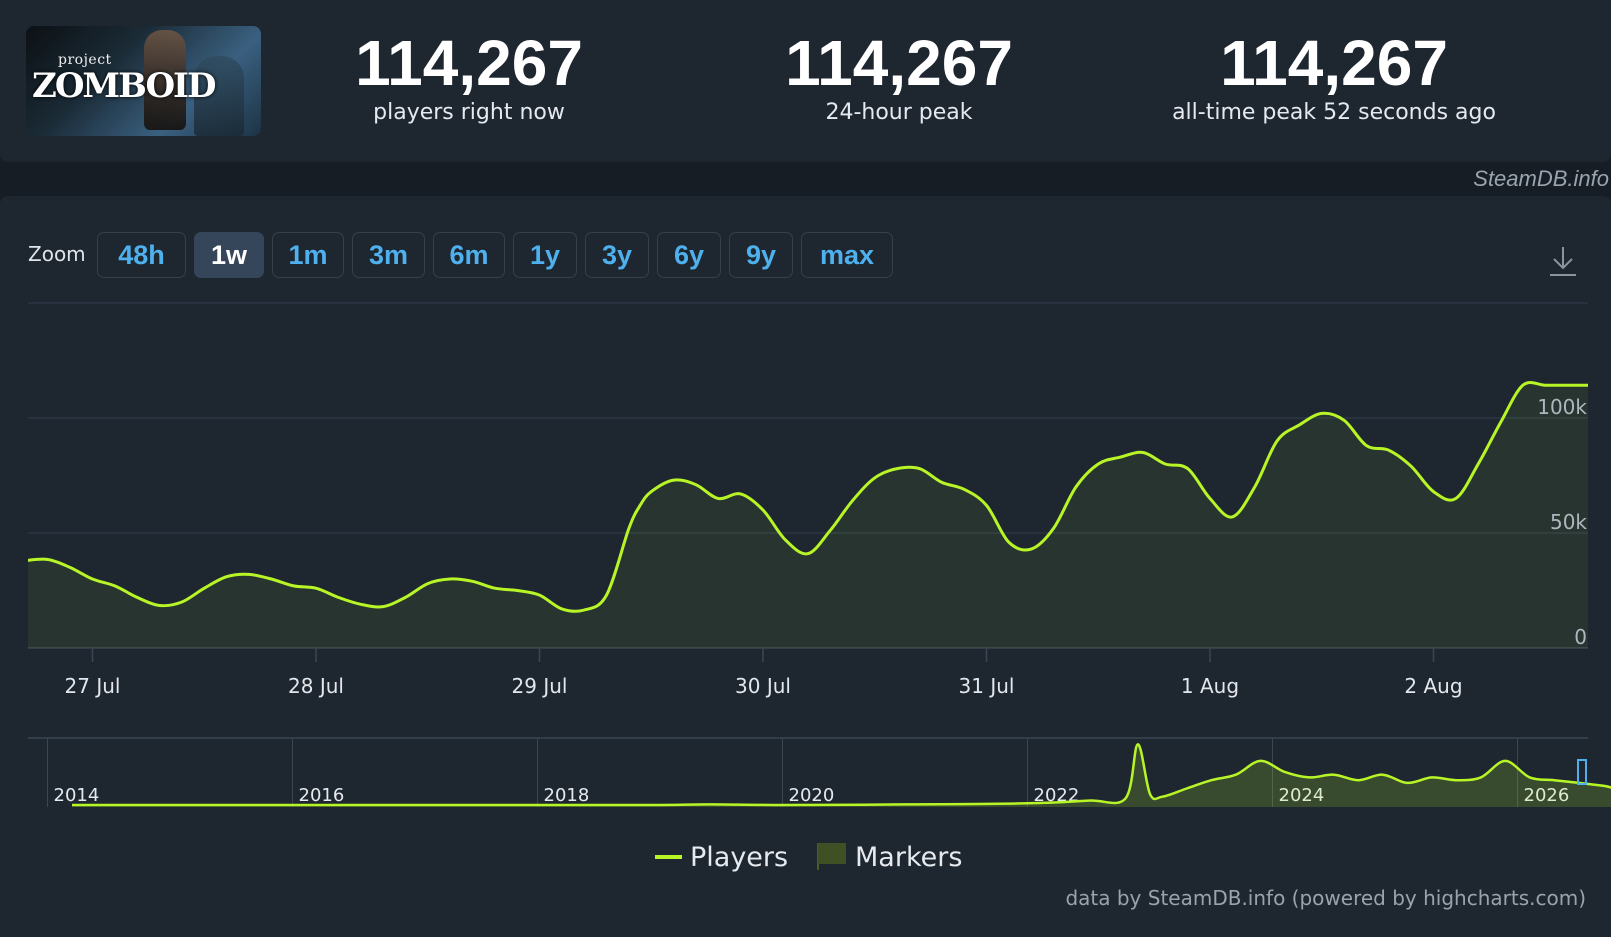 The height and width of the screenshot is (937, 1611). Describe the element at coordinates (77, 795) in the screenshot. I see `navigator-year-label: 2014` at that location.